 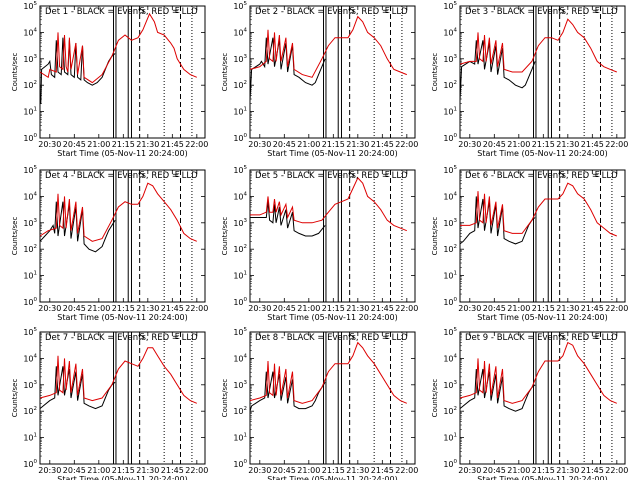 I want to click on panel-5-y-tick-exponent: 3, so click(x=246, y=221).